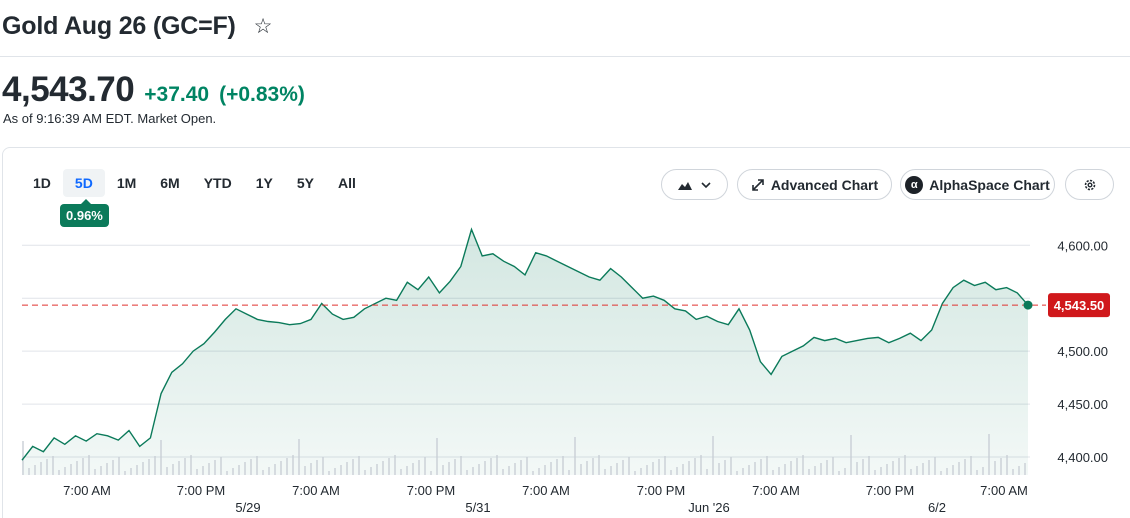  I want to click on star-icon: ☆, so click(263, 26).